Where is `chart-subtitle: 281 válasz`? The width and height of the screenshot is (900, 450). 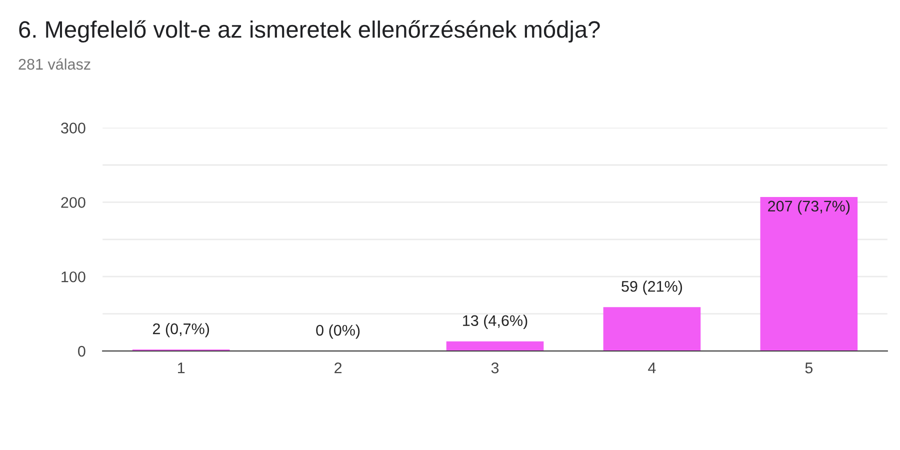 chart-subtitle: 281 válasz is located at coordinates (54, 64).